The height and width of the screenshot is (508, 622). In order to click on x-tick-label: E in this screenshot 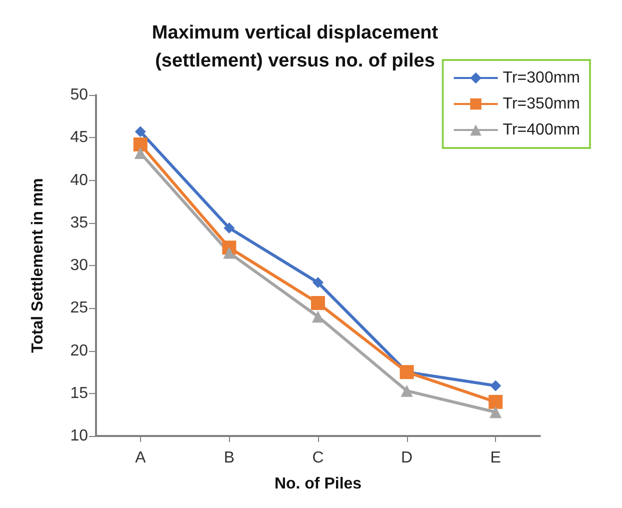, I will do `click(495, 458)`.